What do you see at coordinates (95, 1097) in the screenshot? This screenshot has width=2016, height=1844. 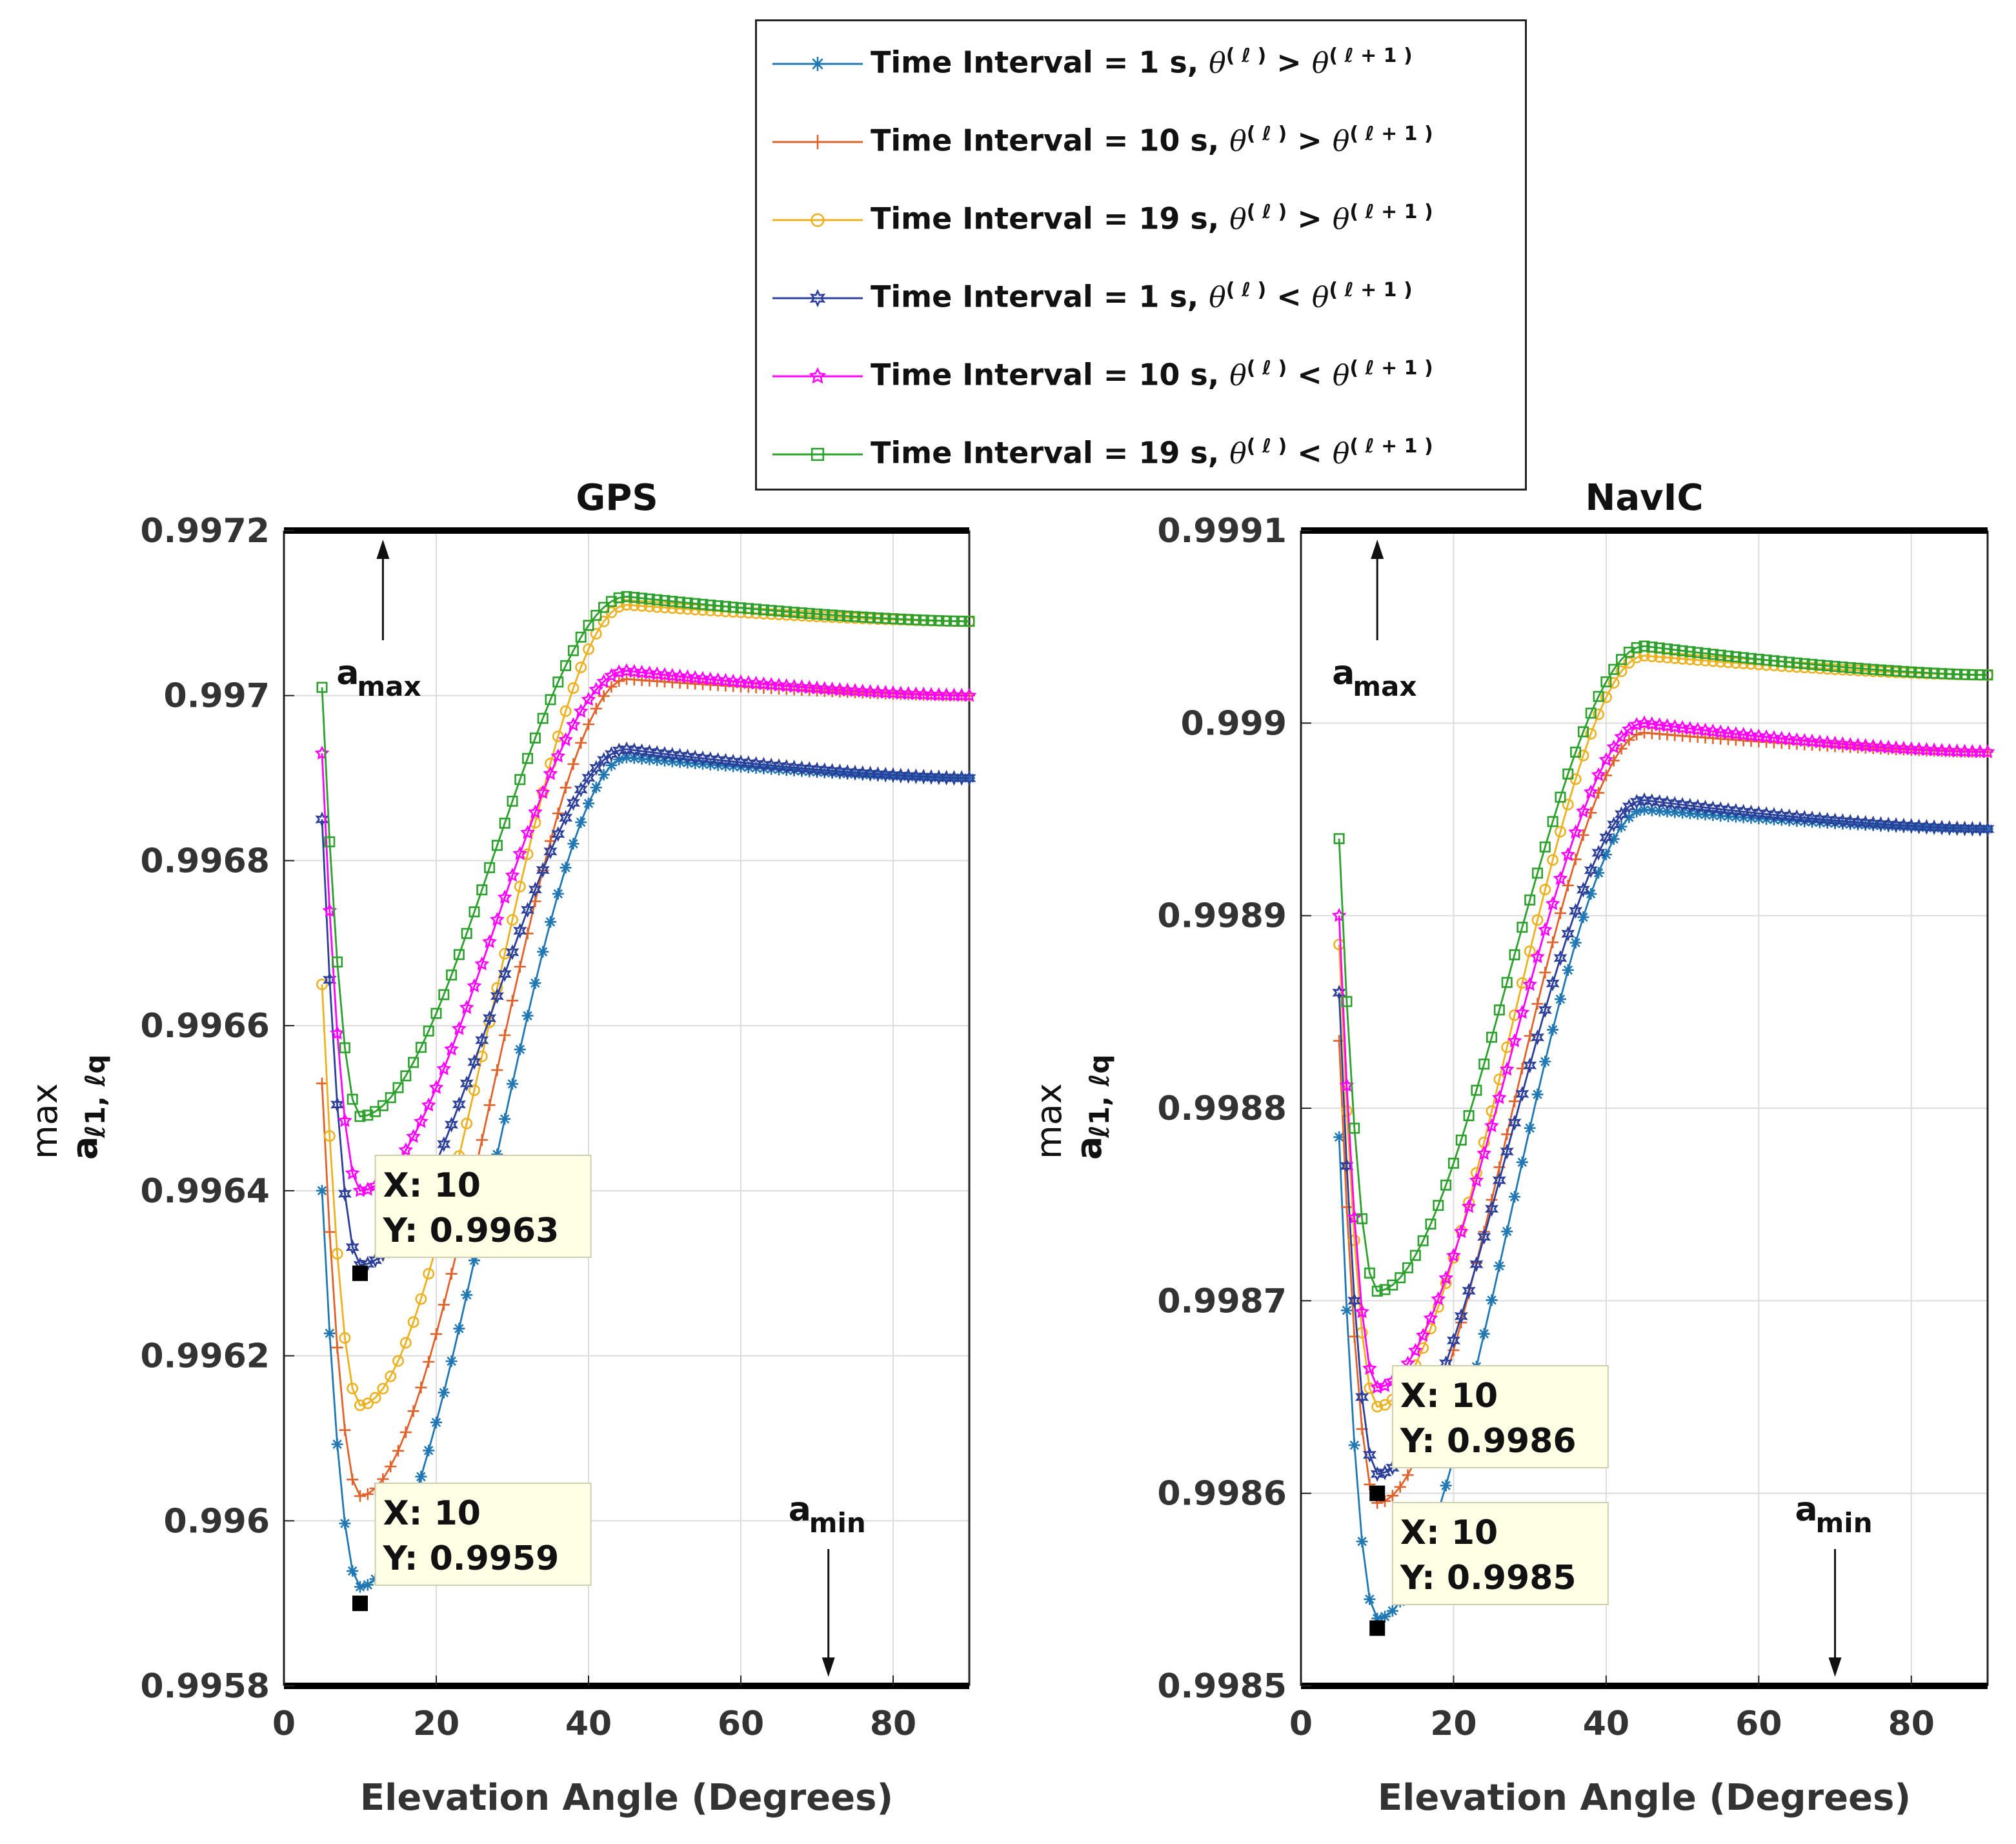 I see `y-label-sub: ℓ1, ℓq` at bounding box center [95, 1097].